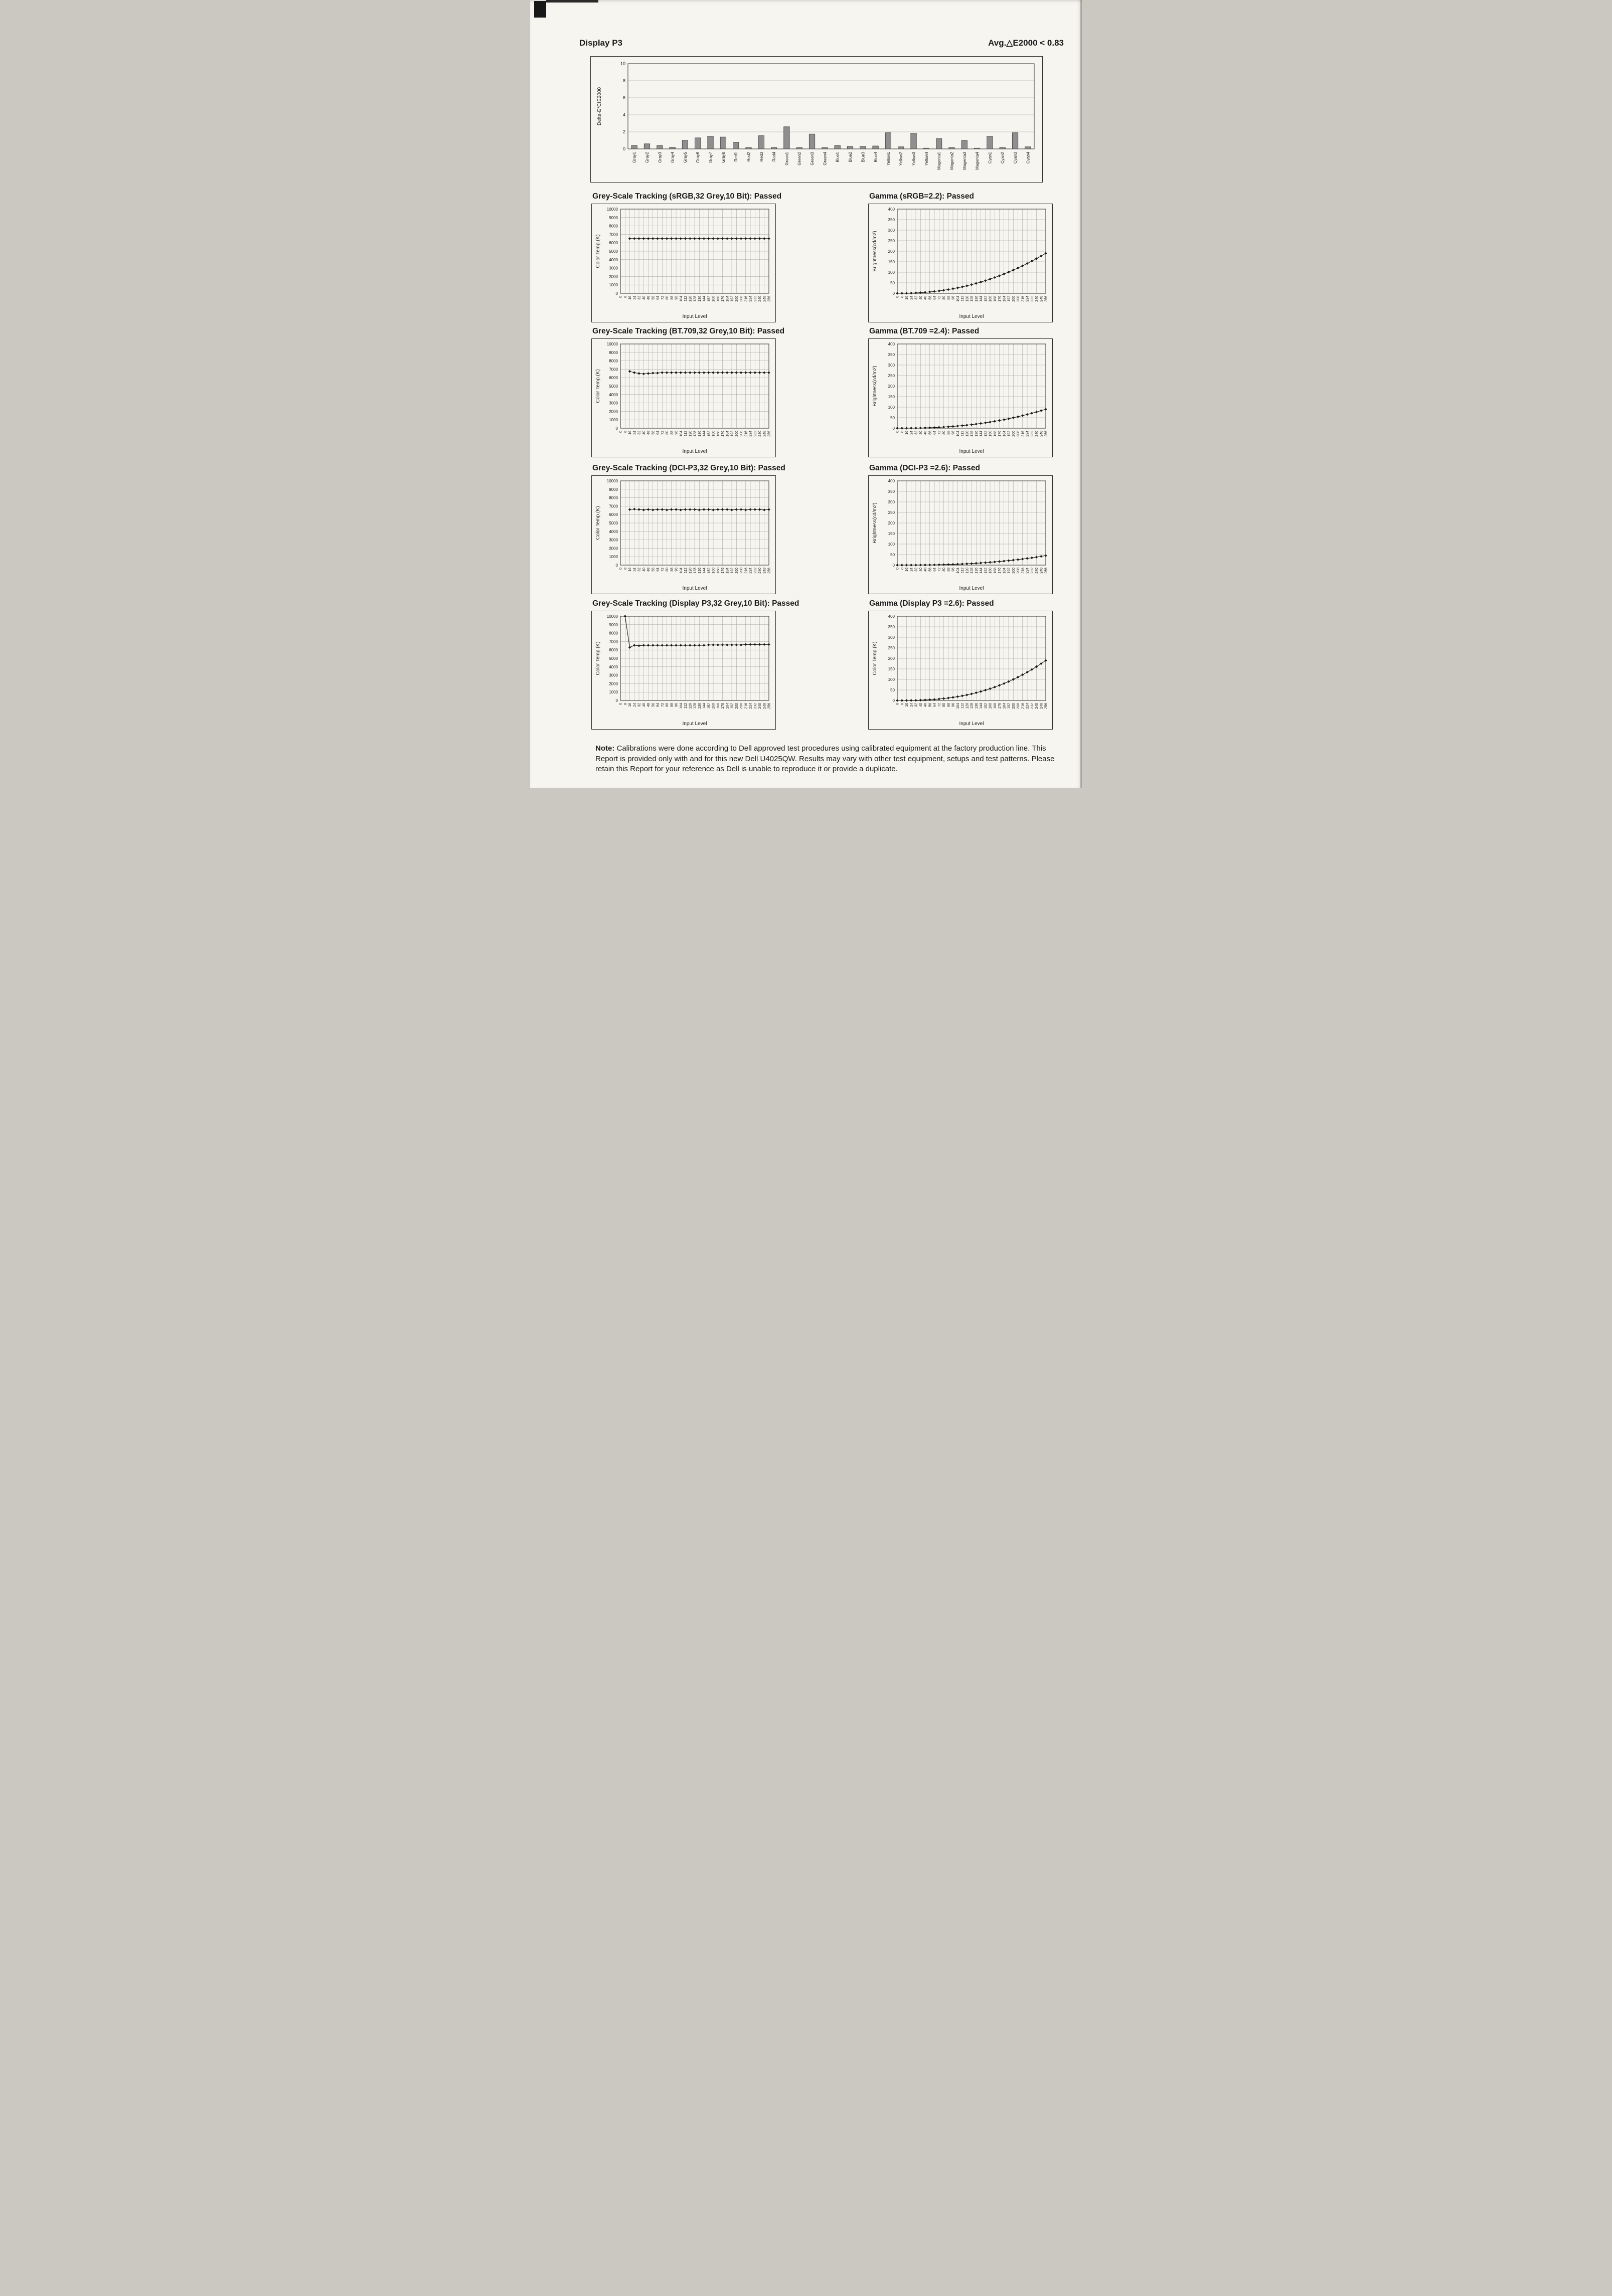 This screenshot has height=2296, width=1612. What do you see at coordinates (613, 395) in the screenshot?
I see `svg-text: 4000` at bounding box center [613, 395].